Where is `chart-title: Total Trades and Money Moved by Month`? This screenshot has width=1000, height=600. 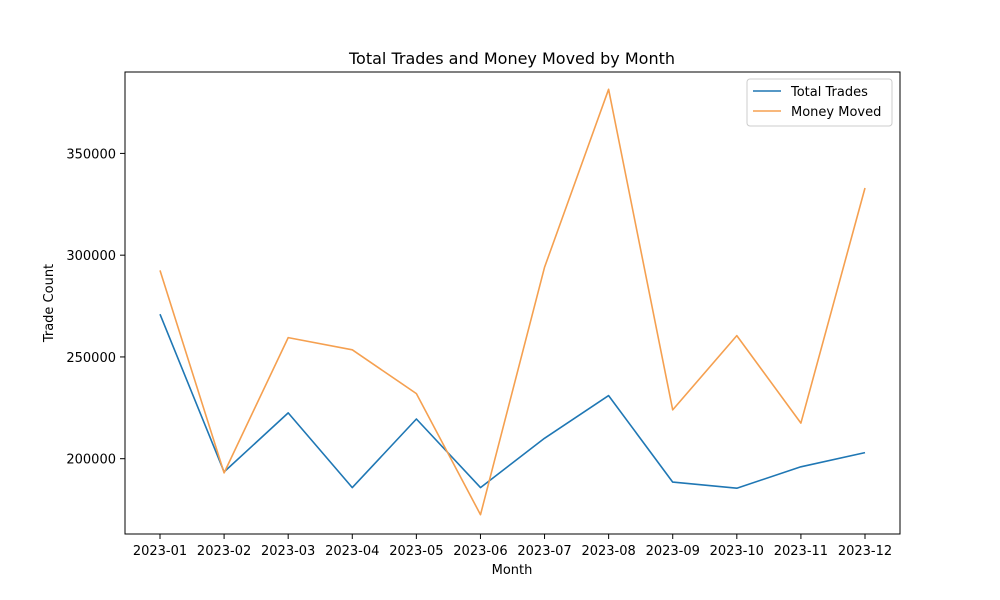 chart-title: Total Trades and Money Moved by Month is located at coordinates (511, 58).